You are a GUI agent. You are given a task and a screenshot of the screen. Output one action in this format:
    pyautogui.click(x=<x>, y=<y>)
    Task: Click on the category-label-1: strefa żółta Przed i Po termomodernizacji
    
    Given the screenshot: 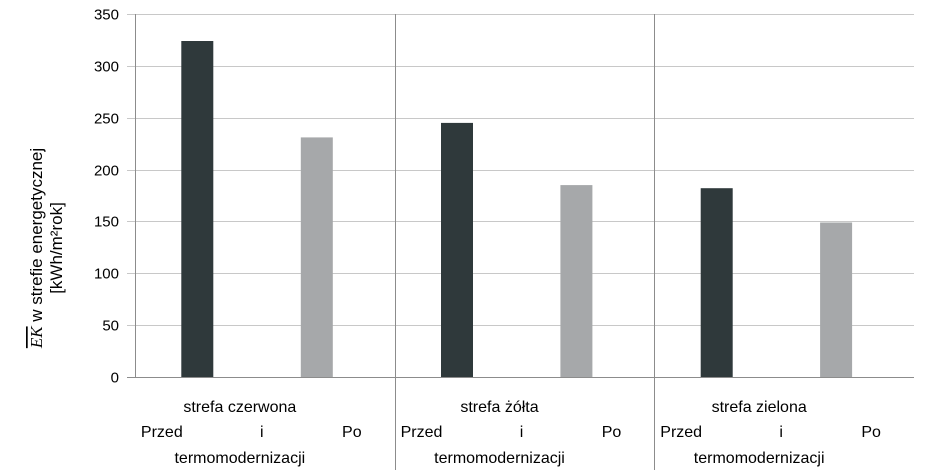 What is the action you would take?
    pyautogui.click(x=511, y=433)
    